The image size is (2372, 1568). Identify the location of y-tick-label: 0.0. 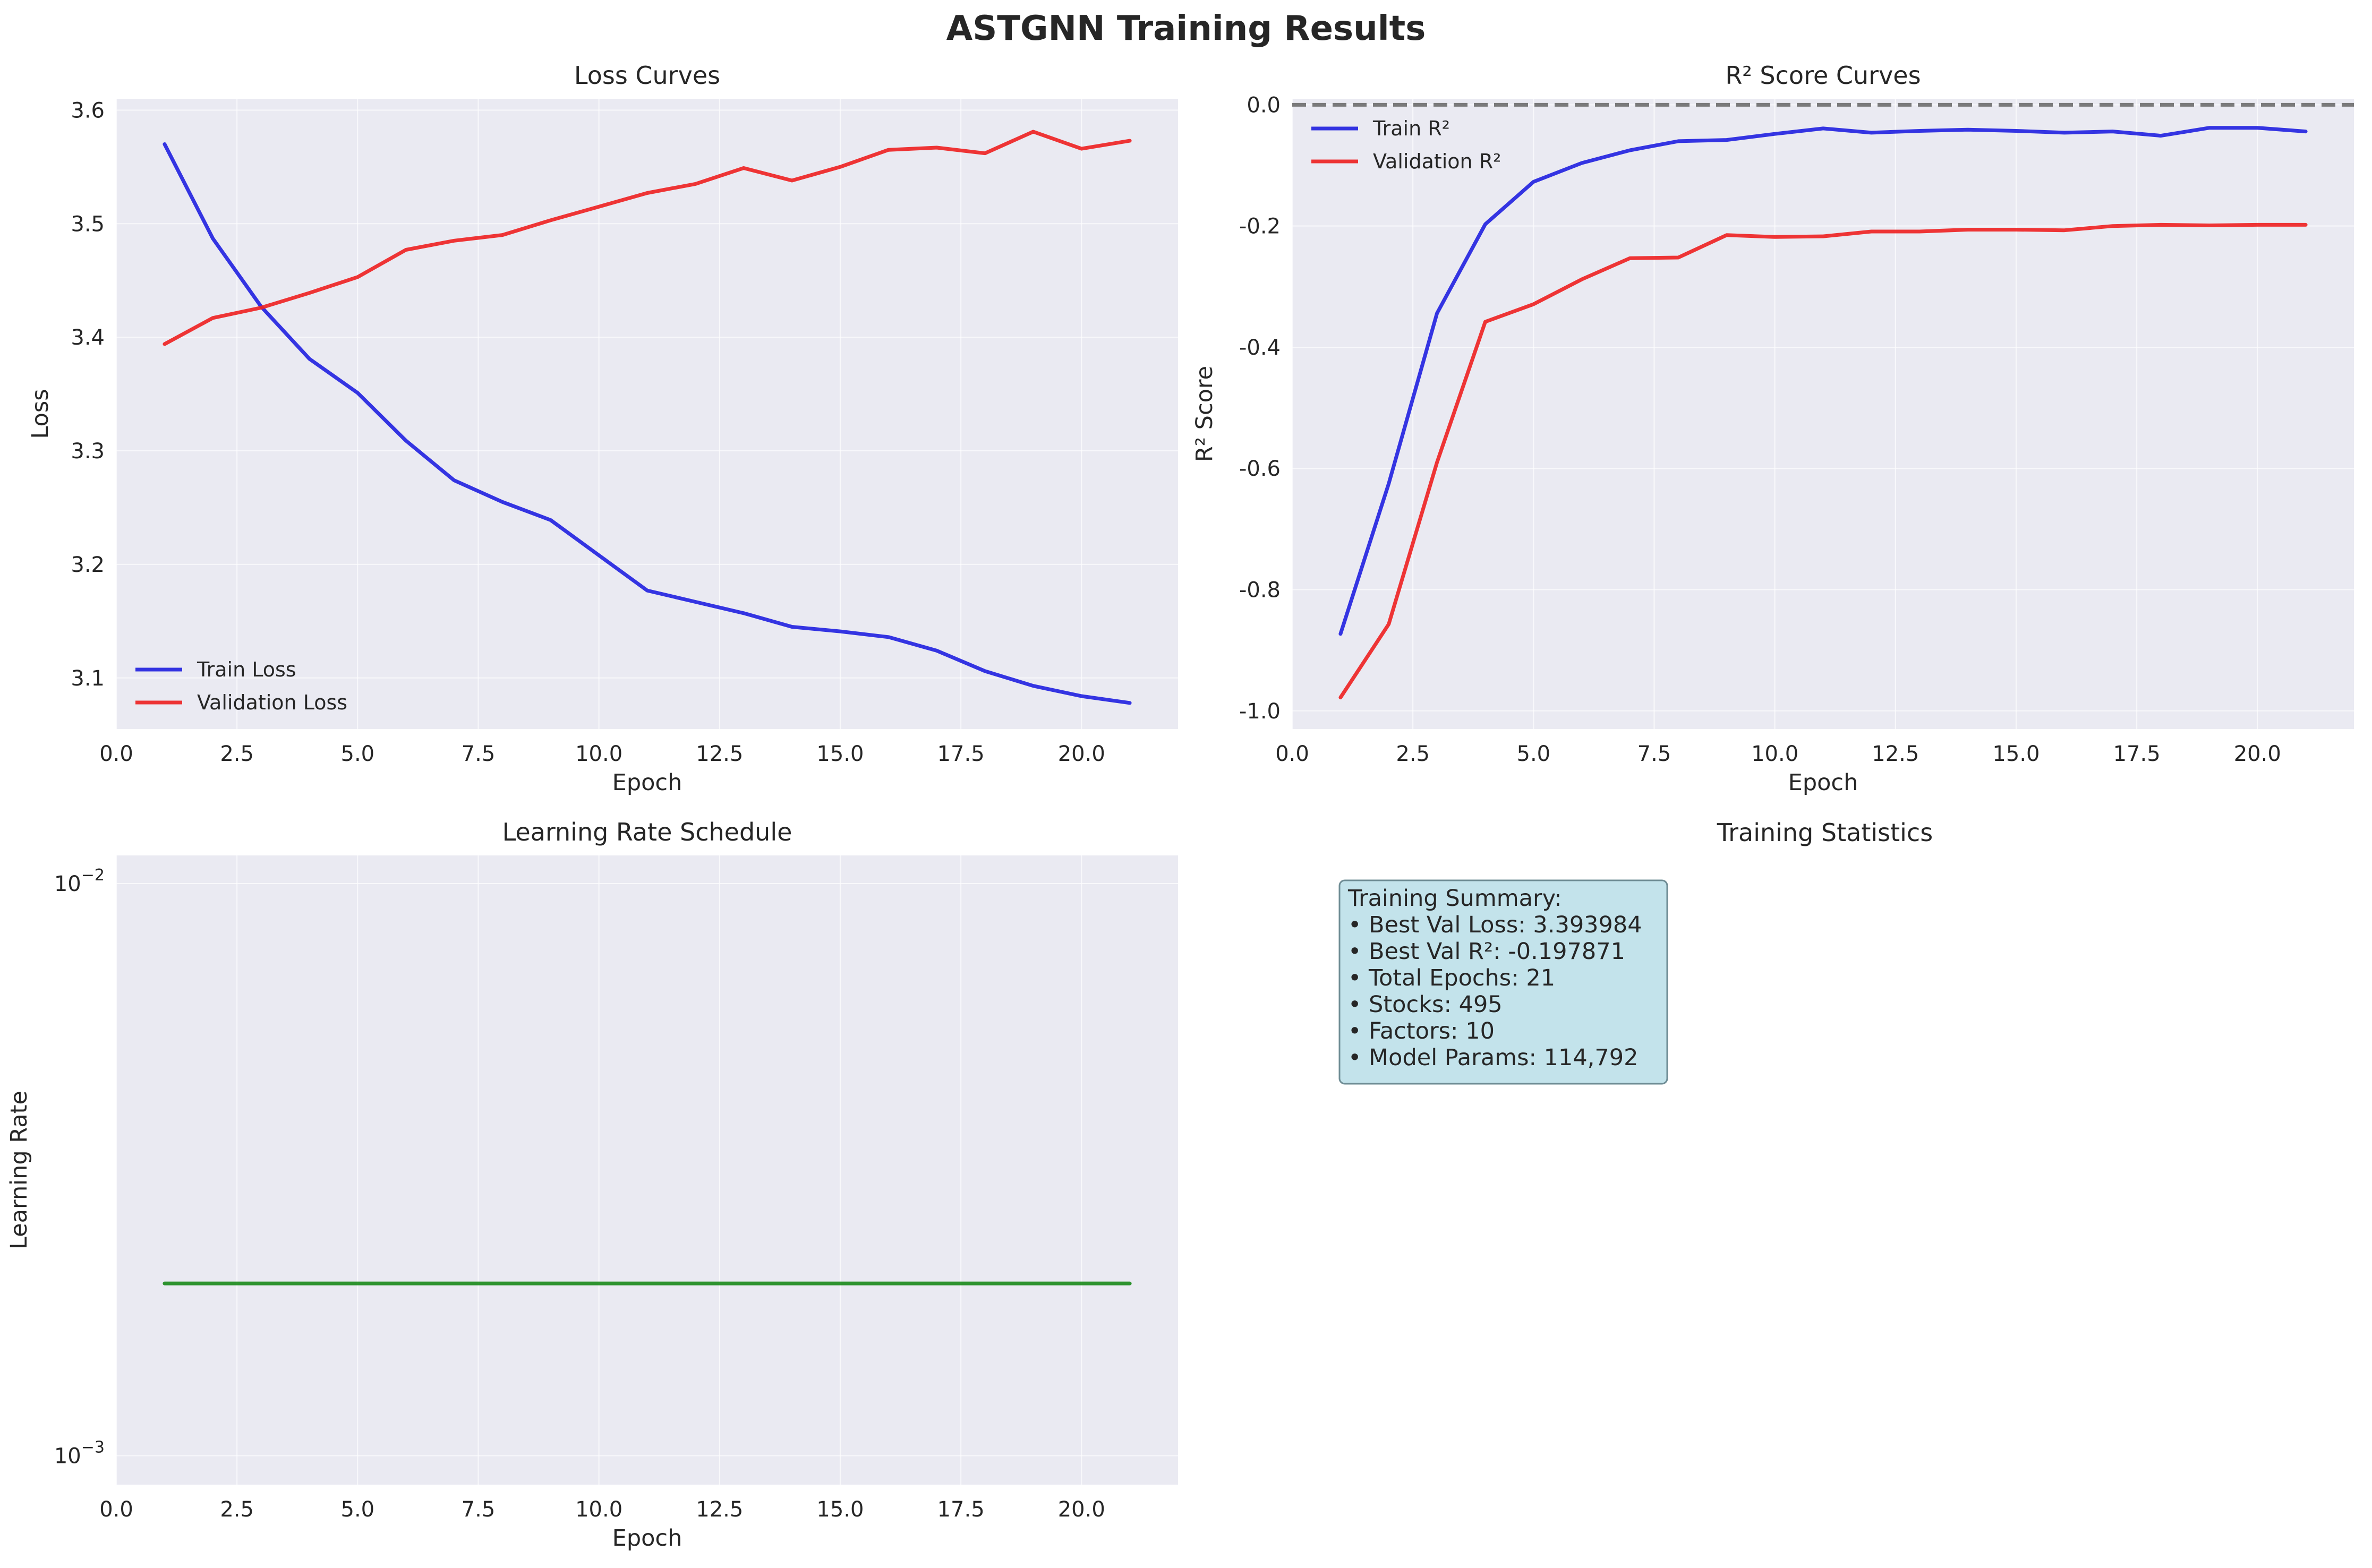
(1264, 105).